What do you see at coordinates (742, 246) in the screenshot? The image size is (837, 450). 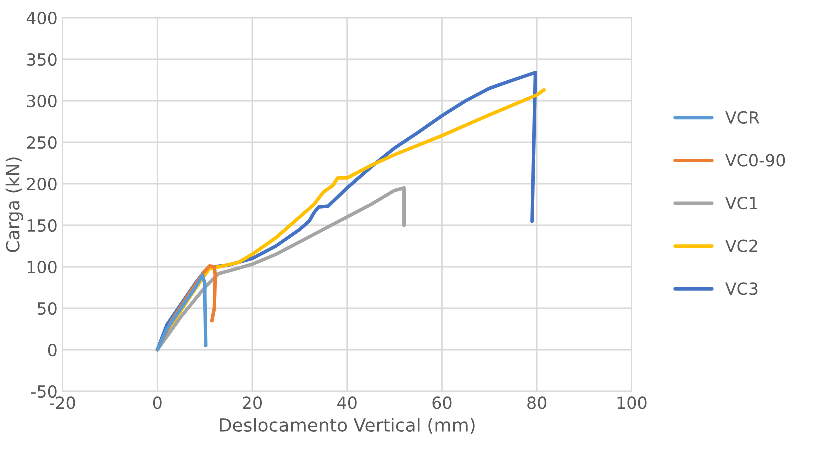 I see `legend-label: VC2` at bounding box center [742, 246].